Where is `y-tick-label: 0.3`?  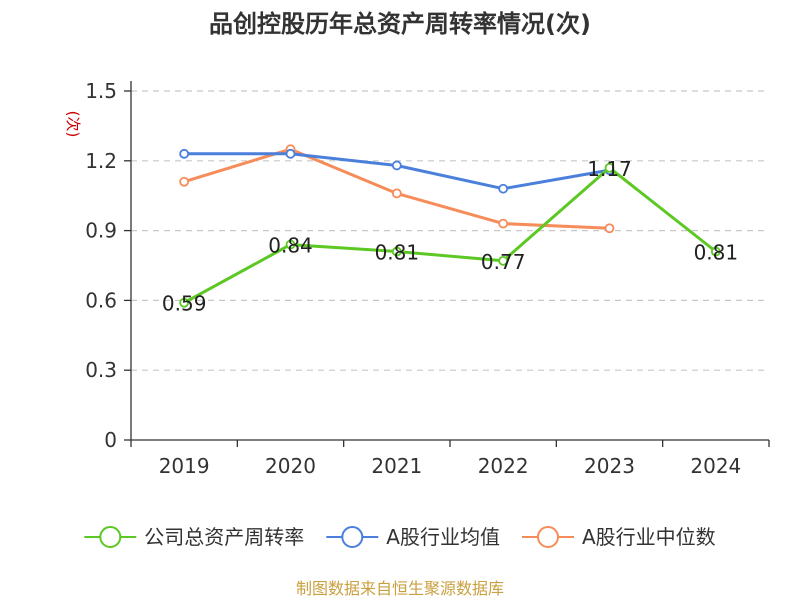
y-tick-label: 0.3 is located at coordinates (101, 370).